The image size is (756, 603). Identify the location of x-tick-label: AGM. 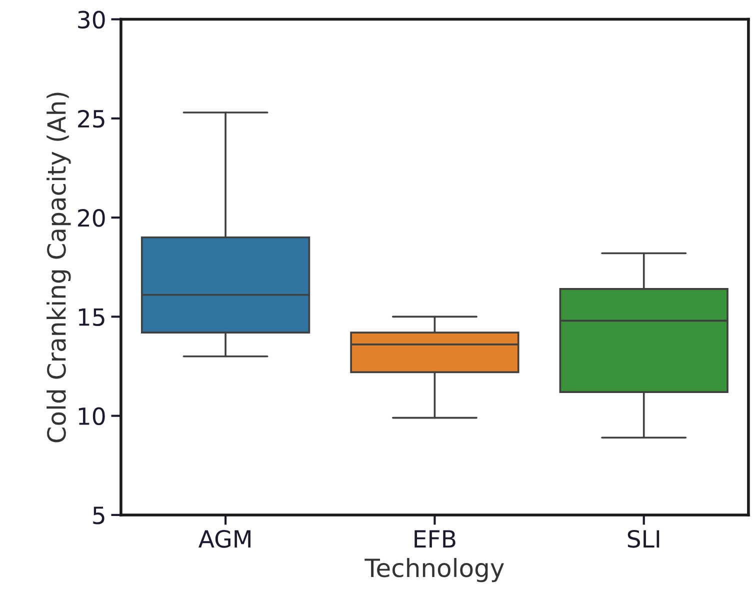
(224, 539).